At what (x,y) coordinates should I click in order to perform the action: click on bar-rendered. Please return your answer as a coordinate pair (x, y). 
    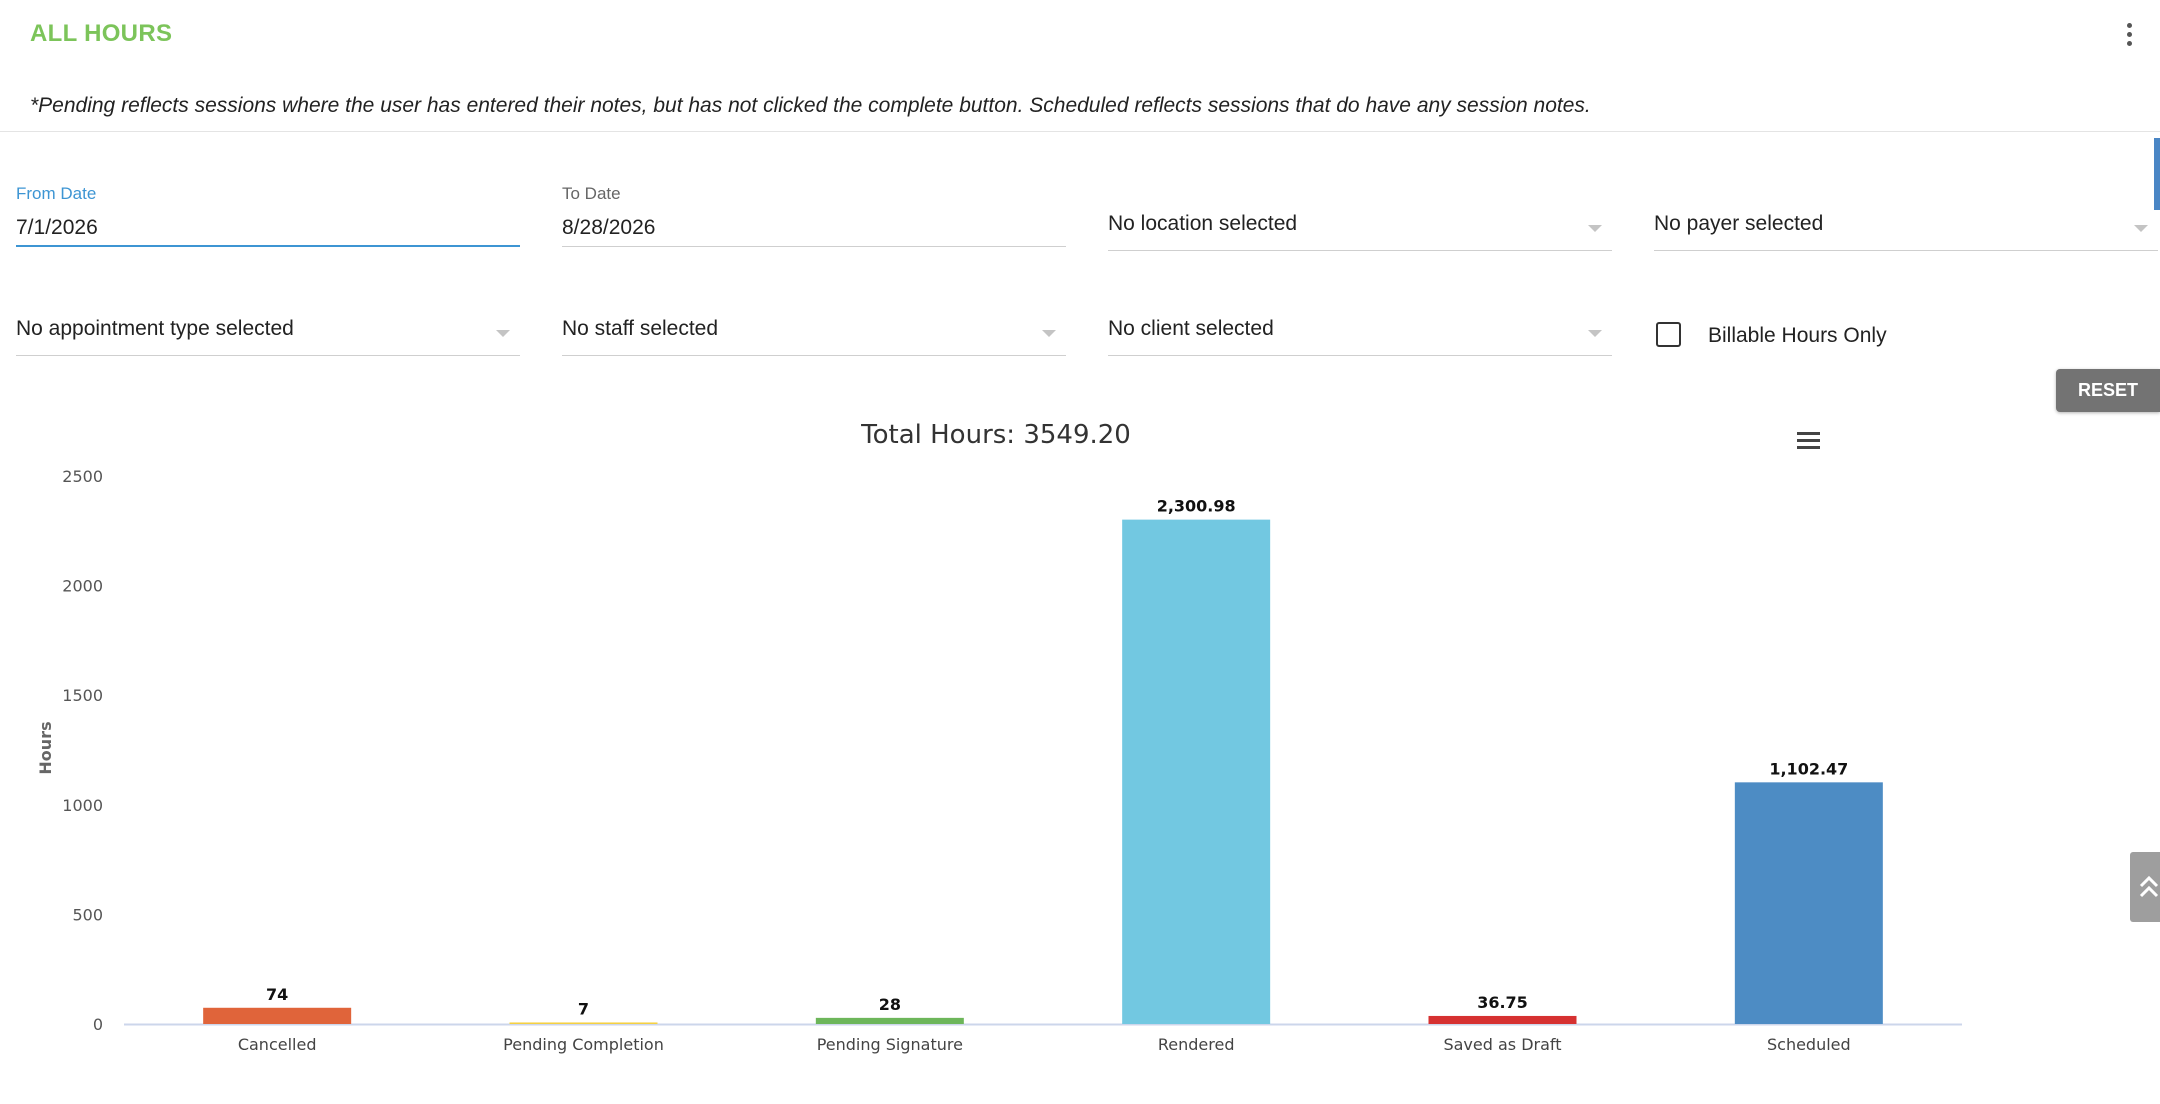
    Looking at the image, I should click on (1196, 771).